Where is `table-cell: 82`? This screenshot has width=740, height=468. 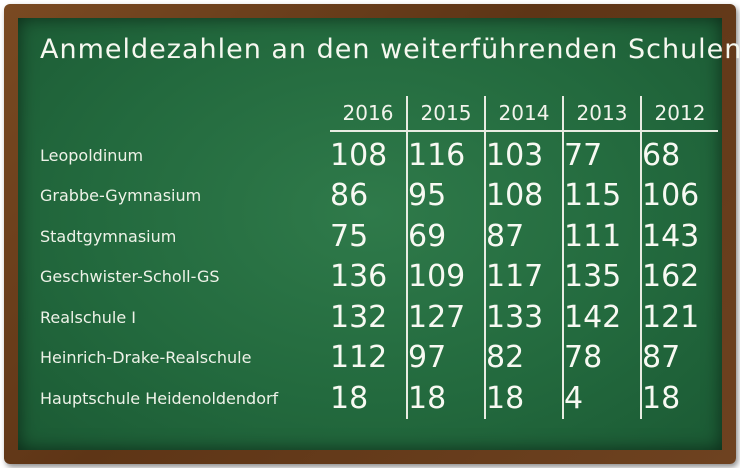 table-cell: 82 is located at coordinates (523, 357).